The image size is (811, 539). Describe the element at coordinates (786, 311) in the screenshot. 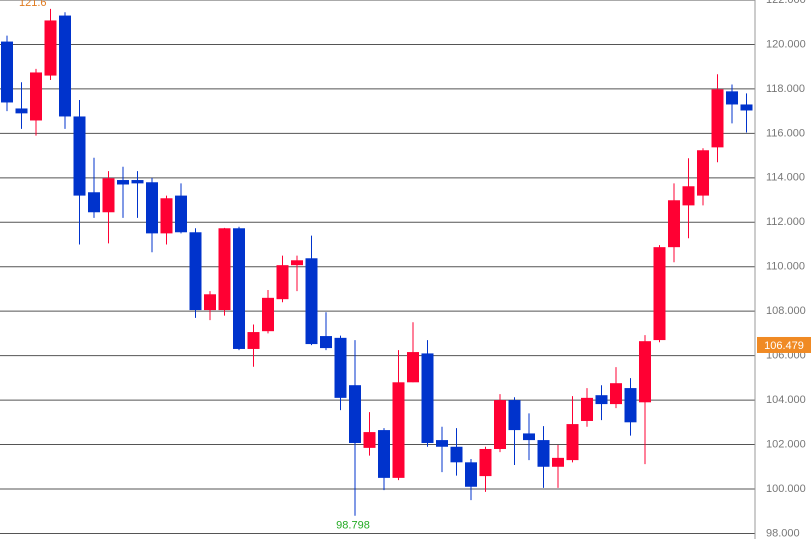

I see `y-tick-label: 108.000` at that location.